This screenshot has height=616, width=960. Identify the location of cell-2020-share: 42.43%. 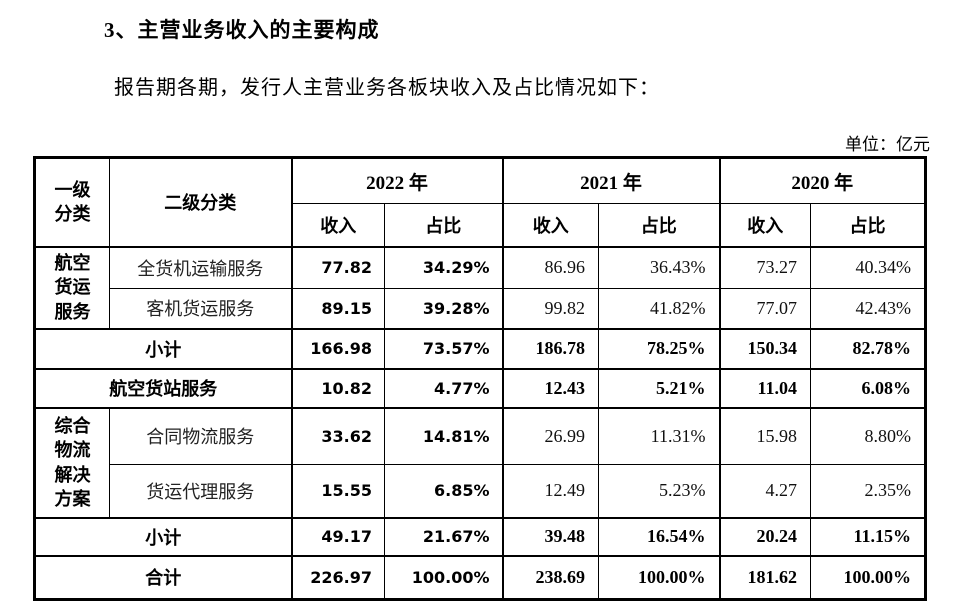
(868, 308).